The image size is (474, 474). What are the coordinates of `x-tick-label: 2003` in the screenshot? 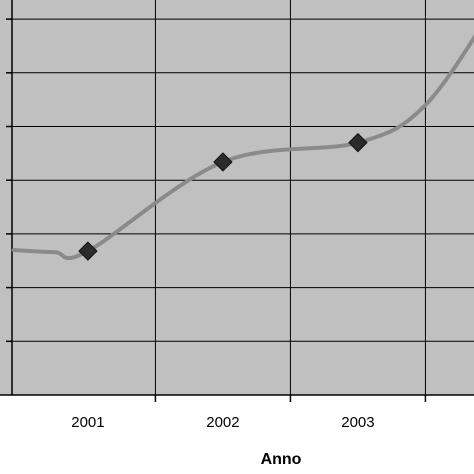 It's located at (357, 422).